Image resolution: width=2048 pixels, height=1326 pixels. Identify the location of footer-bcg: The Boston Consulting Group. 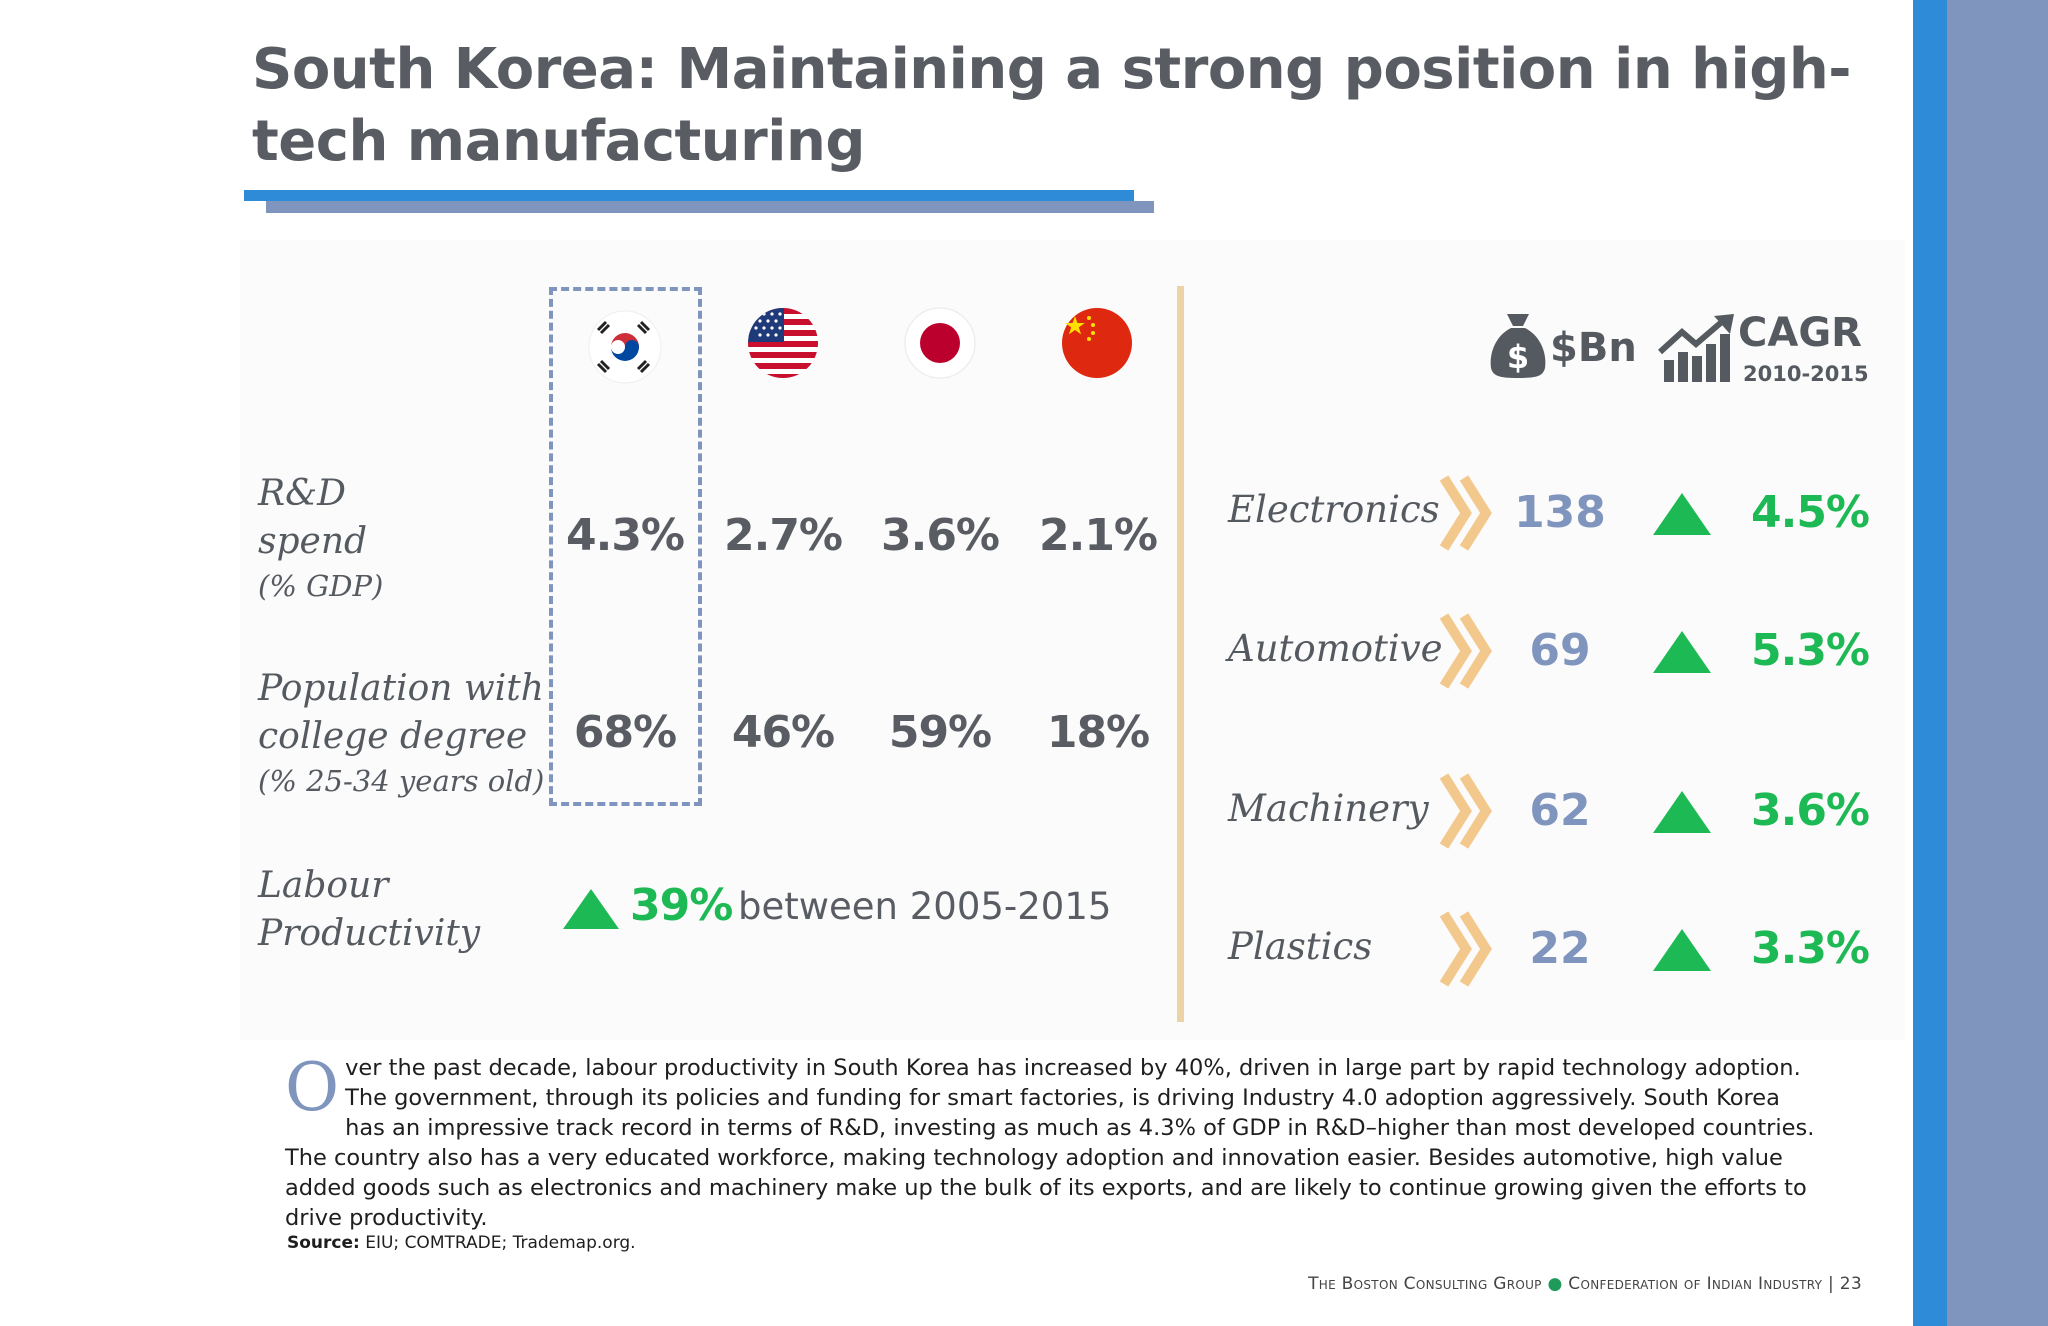
(1425, 1284).